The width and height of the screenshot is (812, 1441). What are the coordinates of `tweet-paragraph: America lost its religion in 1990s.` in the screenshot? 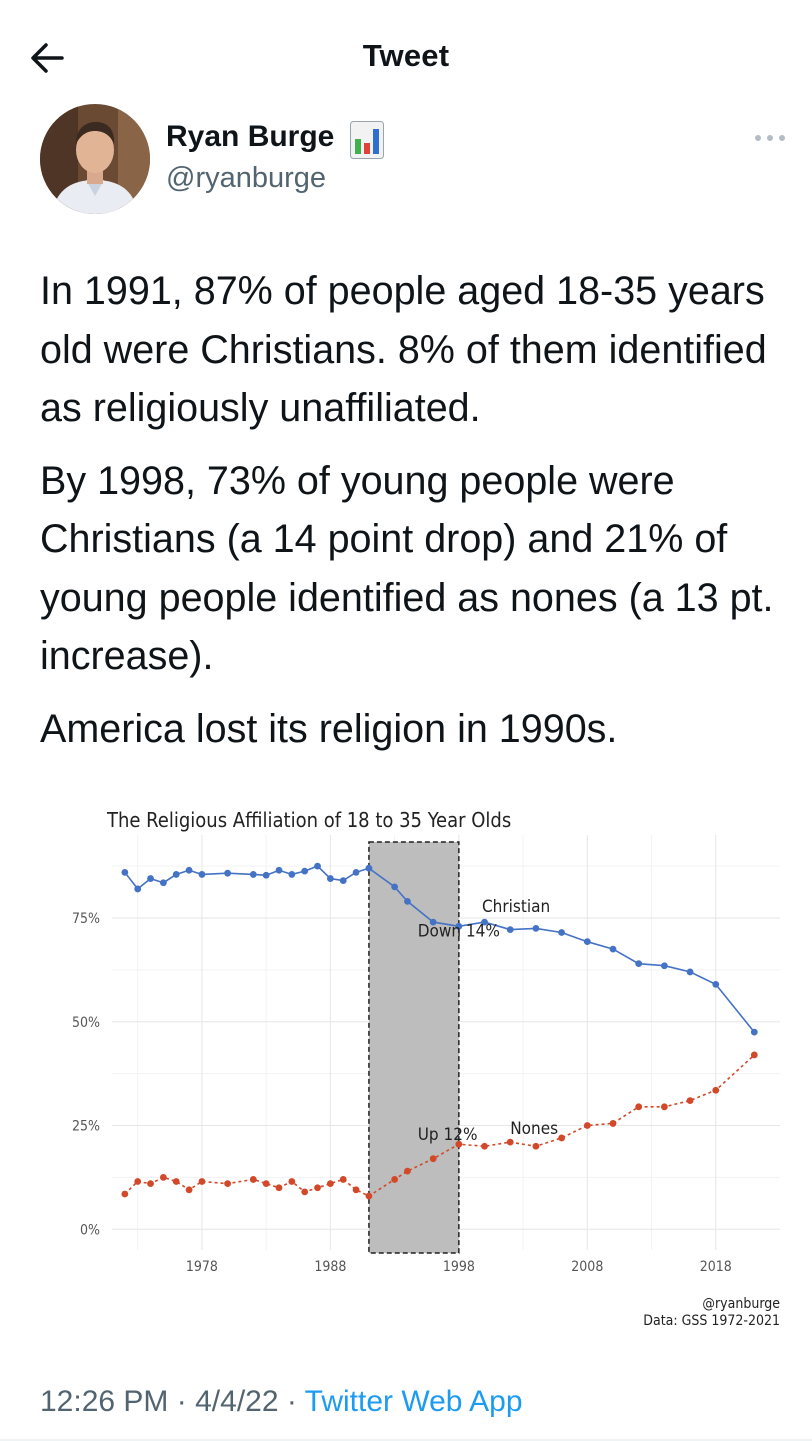 It's located at (329, 728).